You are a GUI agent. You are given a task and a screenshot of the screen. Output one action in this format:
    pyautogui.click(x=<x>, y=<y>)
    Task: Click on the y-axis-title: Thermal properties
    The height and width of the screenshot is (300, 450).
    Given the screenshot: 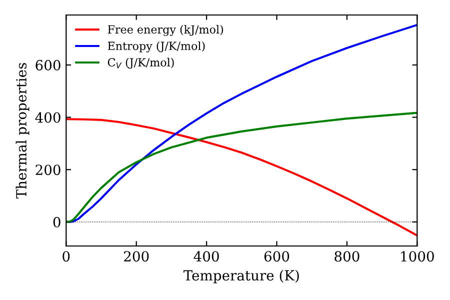 What is the action you would take?
    pyautogui.click(x=23, y=131)
    